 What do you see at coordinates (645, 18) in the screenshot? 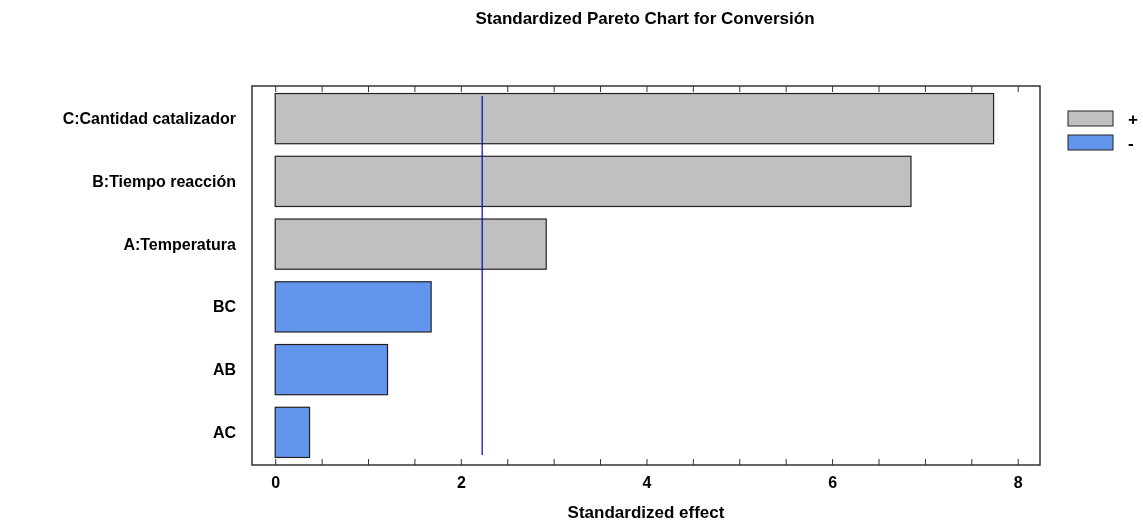
I see `chart-title: Standardized Pareto Chart for Conversión` at bounding box center [645, 18].